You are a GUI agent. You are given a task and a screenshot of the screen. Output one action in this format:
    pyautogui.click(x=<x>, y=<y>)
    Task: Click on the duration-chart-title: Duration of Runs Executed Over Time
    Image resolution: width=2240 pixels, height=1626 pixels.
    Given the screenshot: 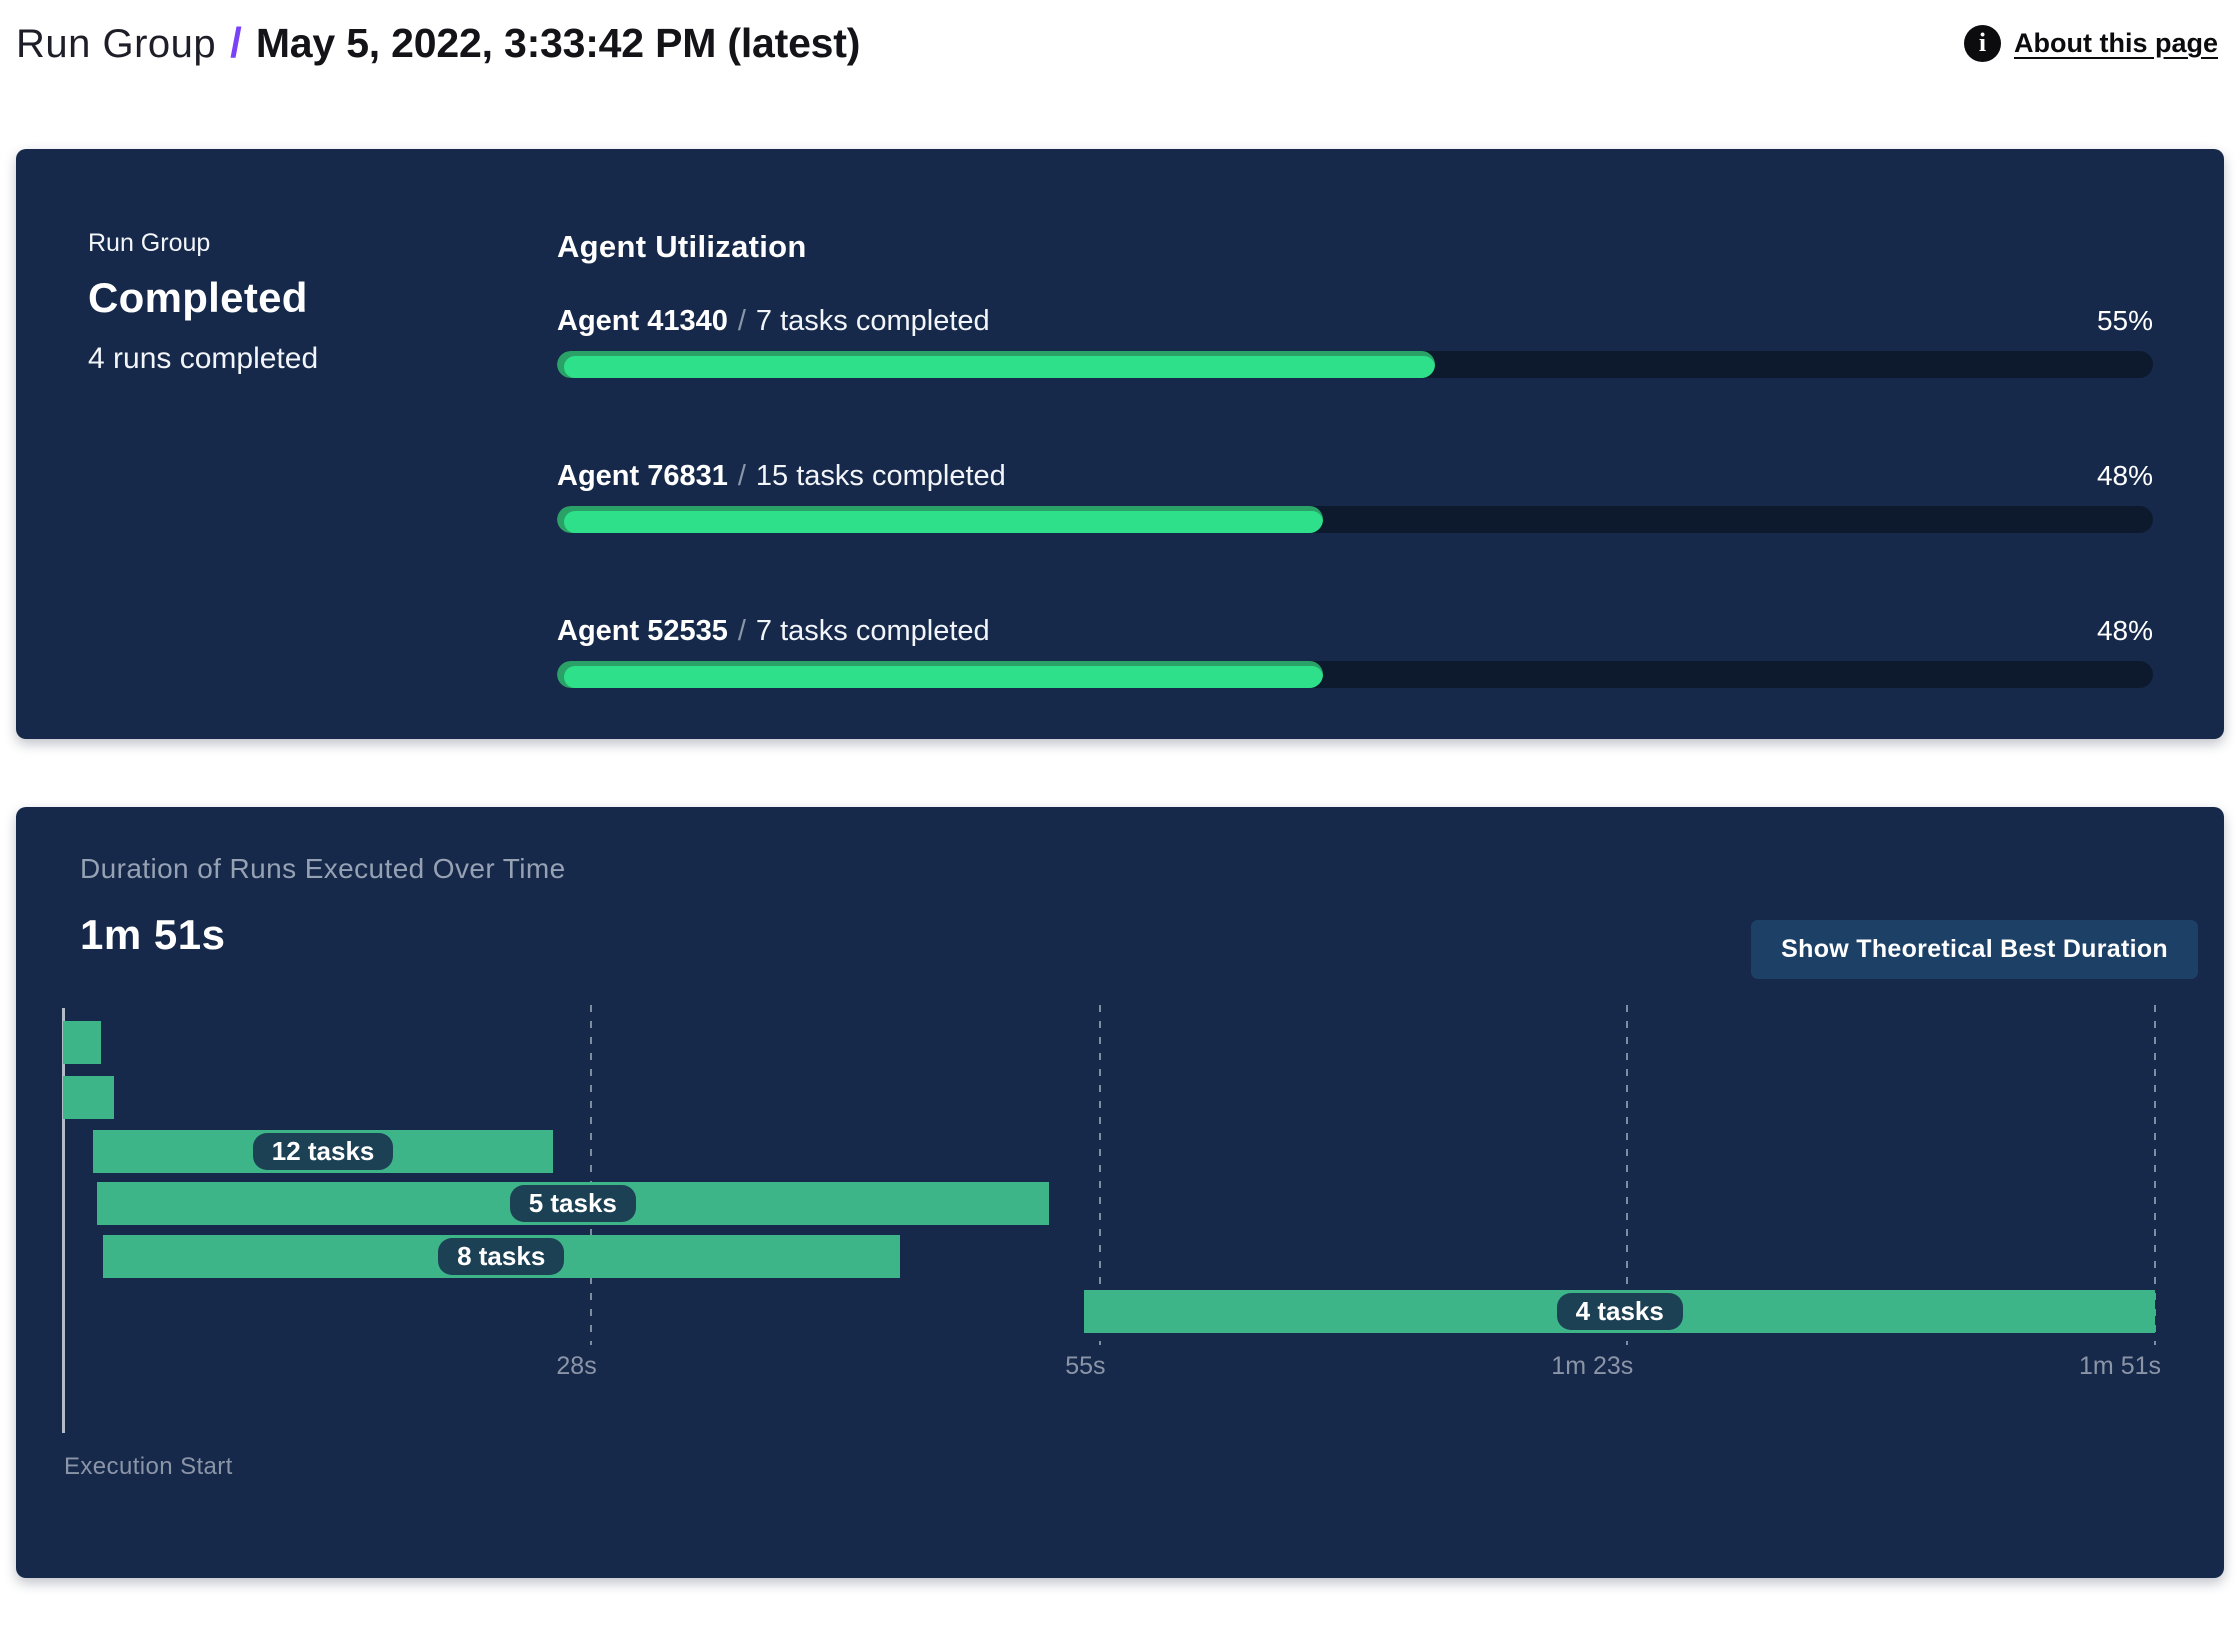 What is the action you would take?
    pyautogui.click(x=323, y=868)
    